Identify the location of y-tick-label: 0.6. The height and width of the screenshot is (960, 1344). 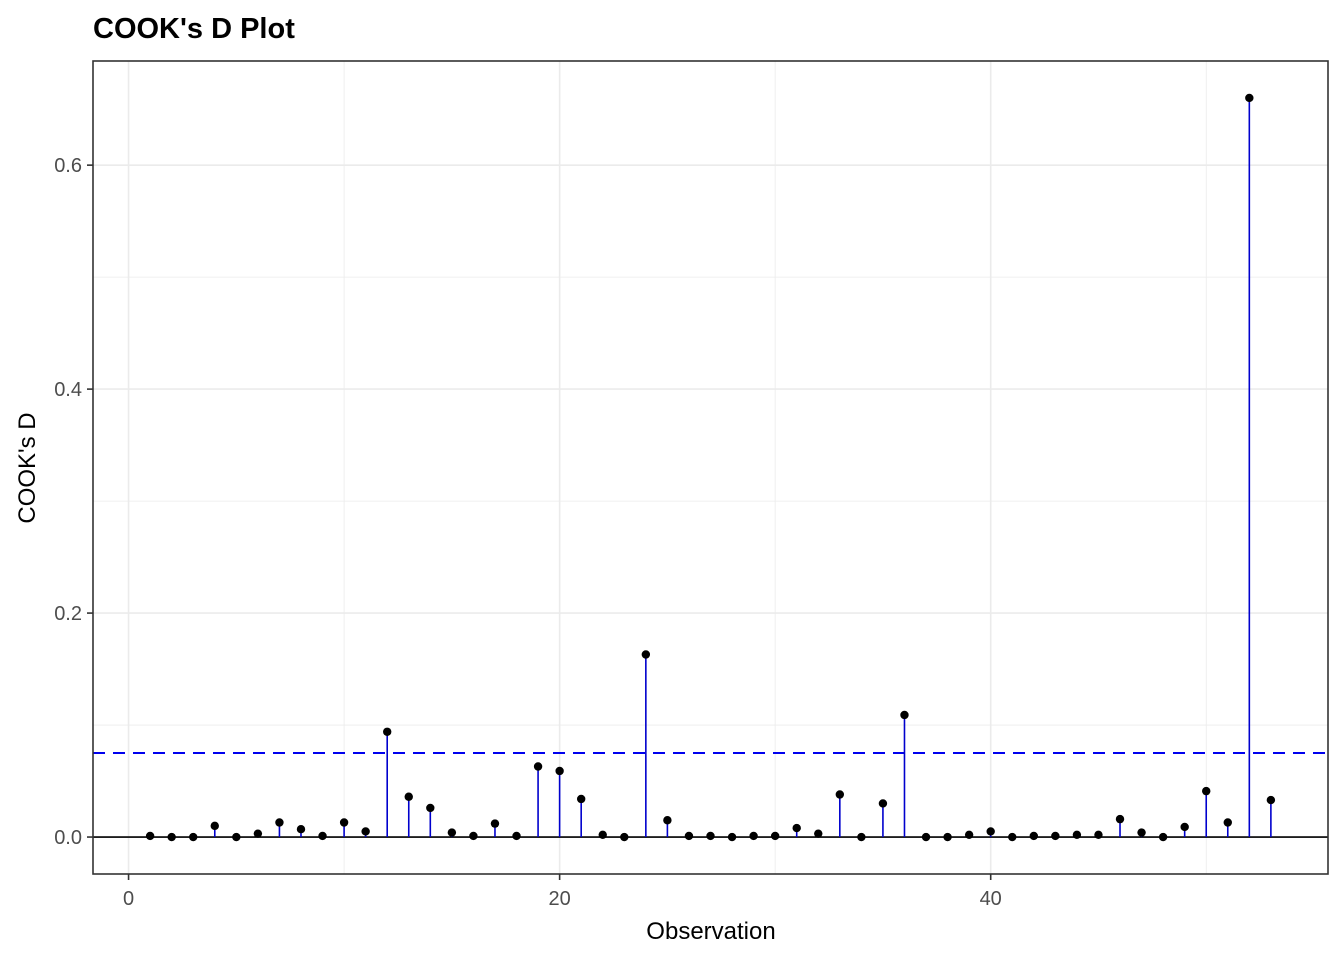
(68, 166).